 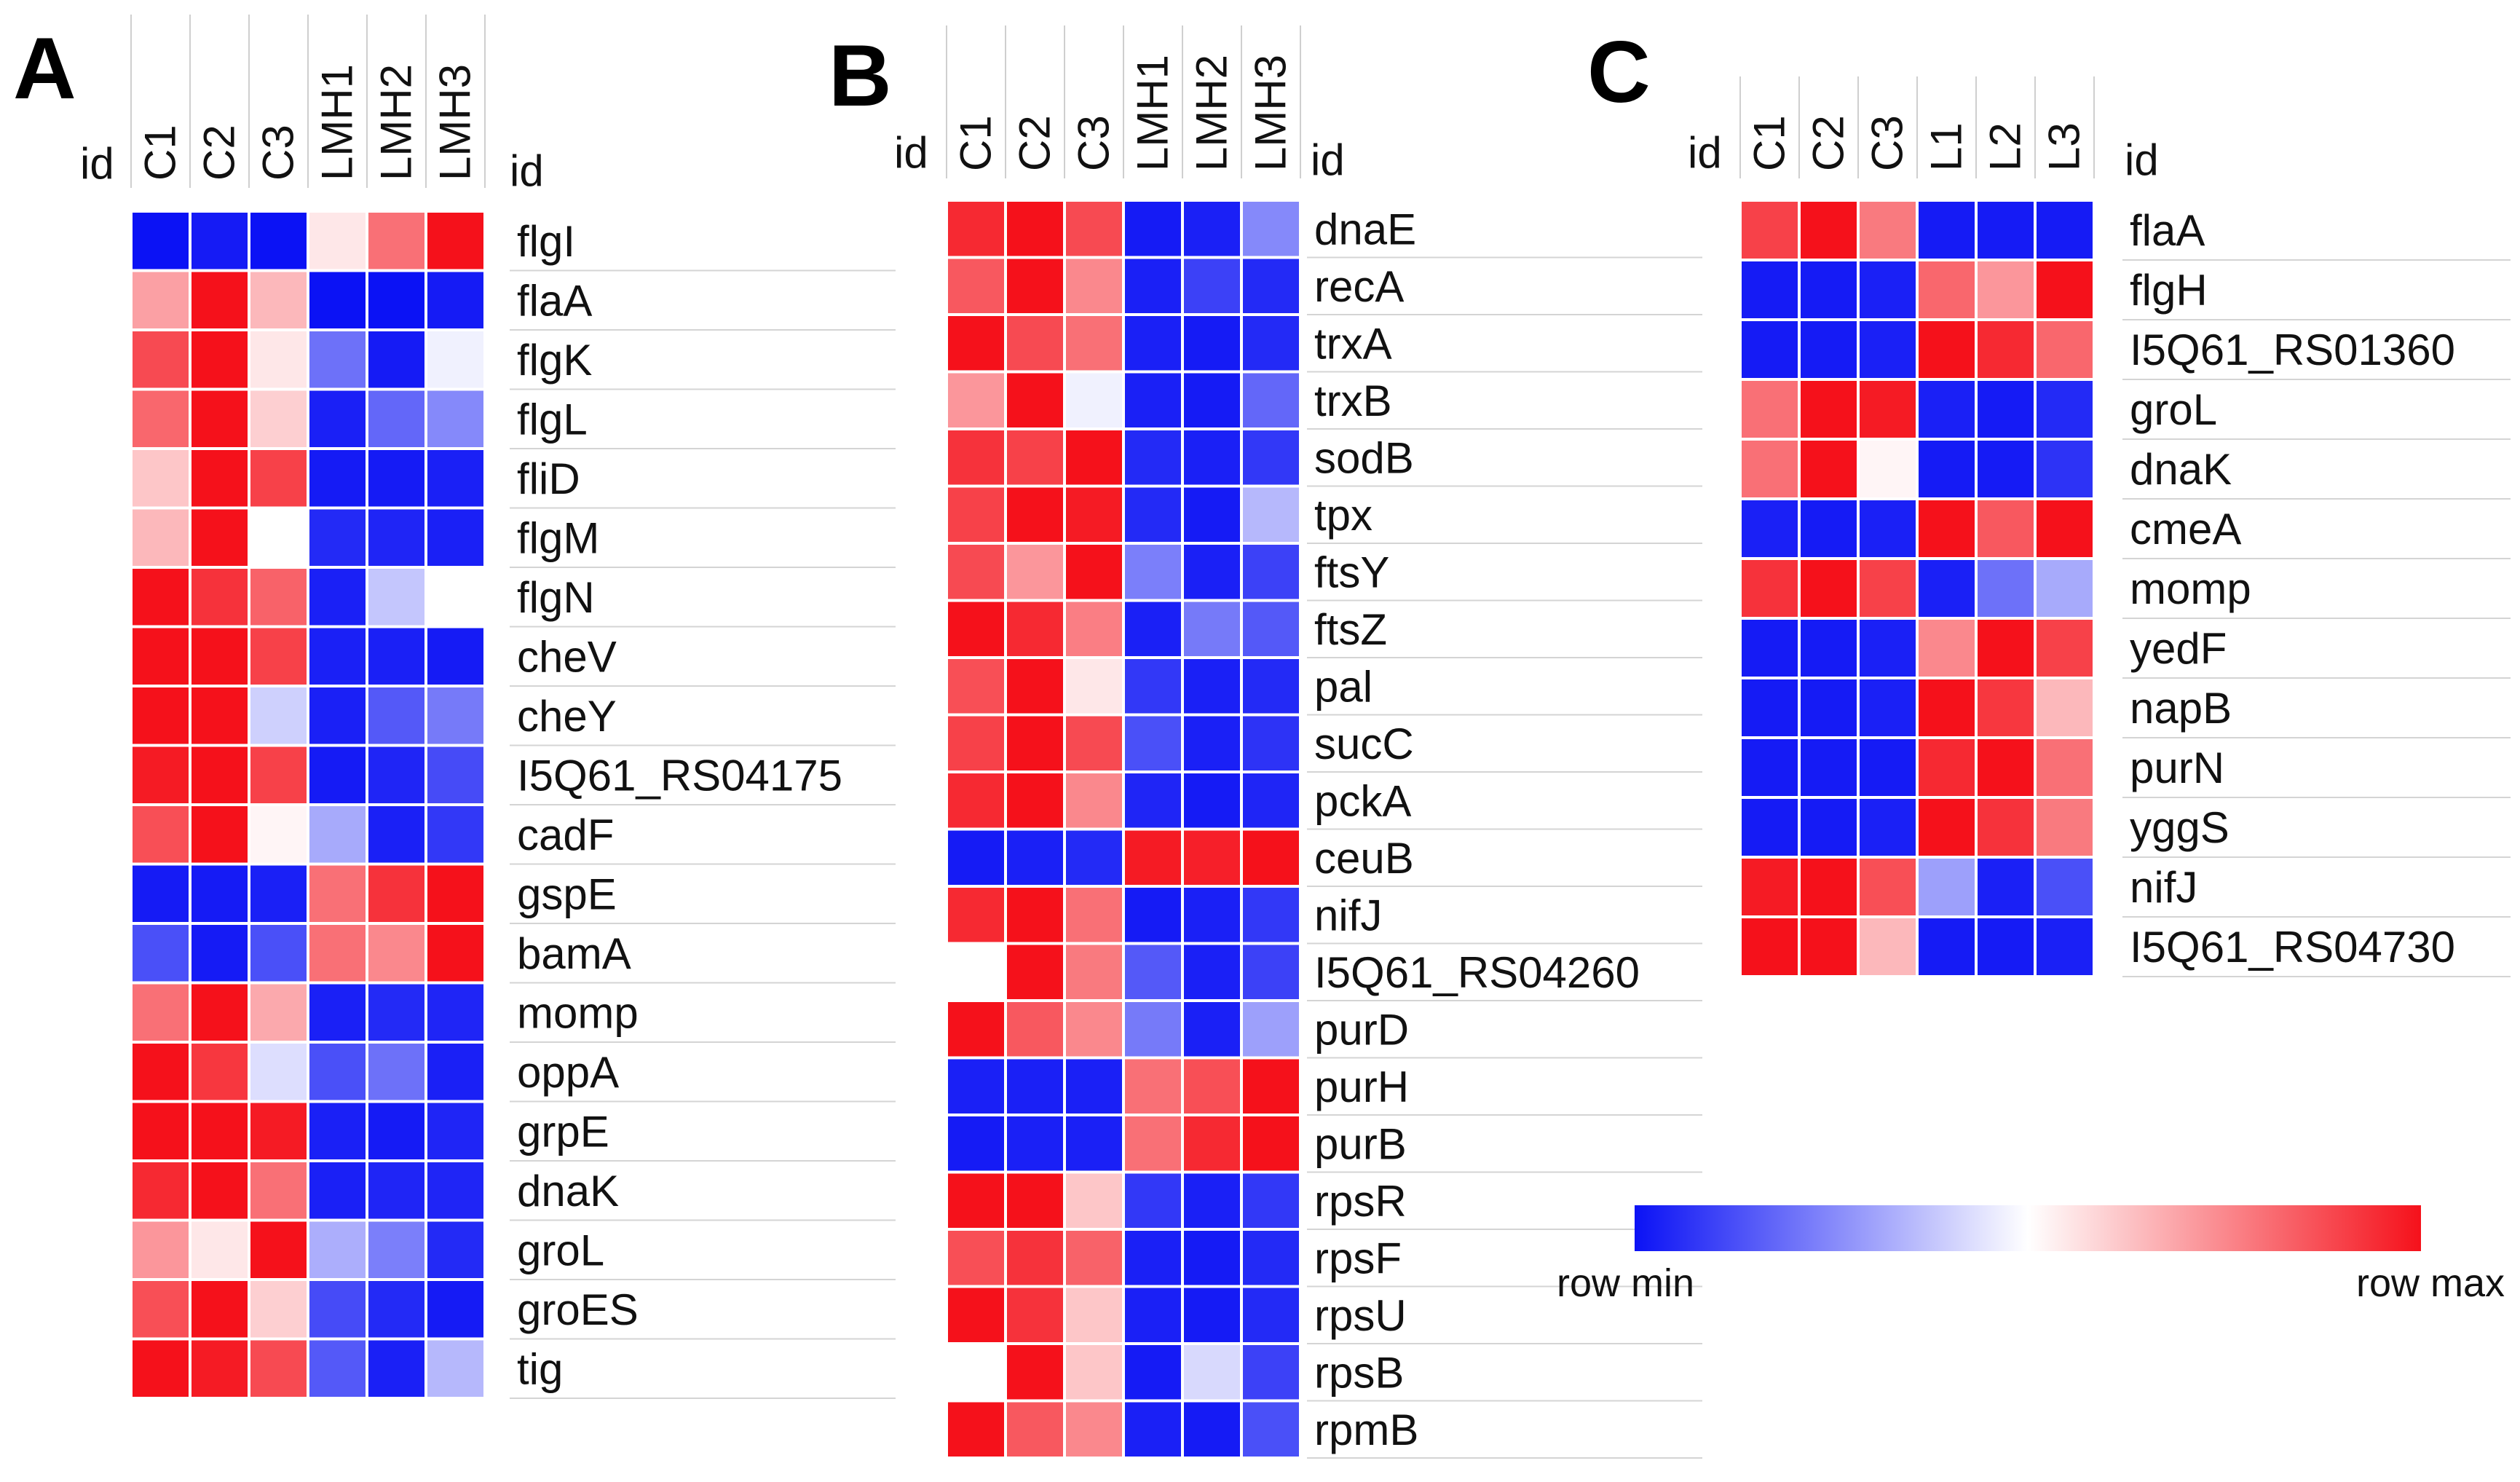 I want to click on panel-c-gene-label: nifJ, so click(x=2163, y=887).